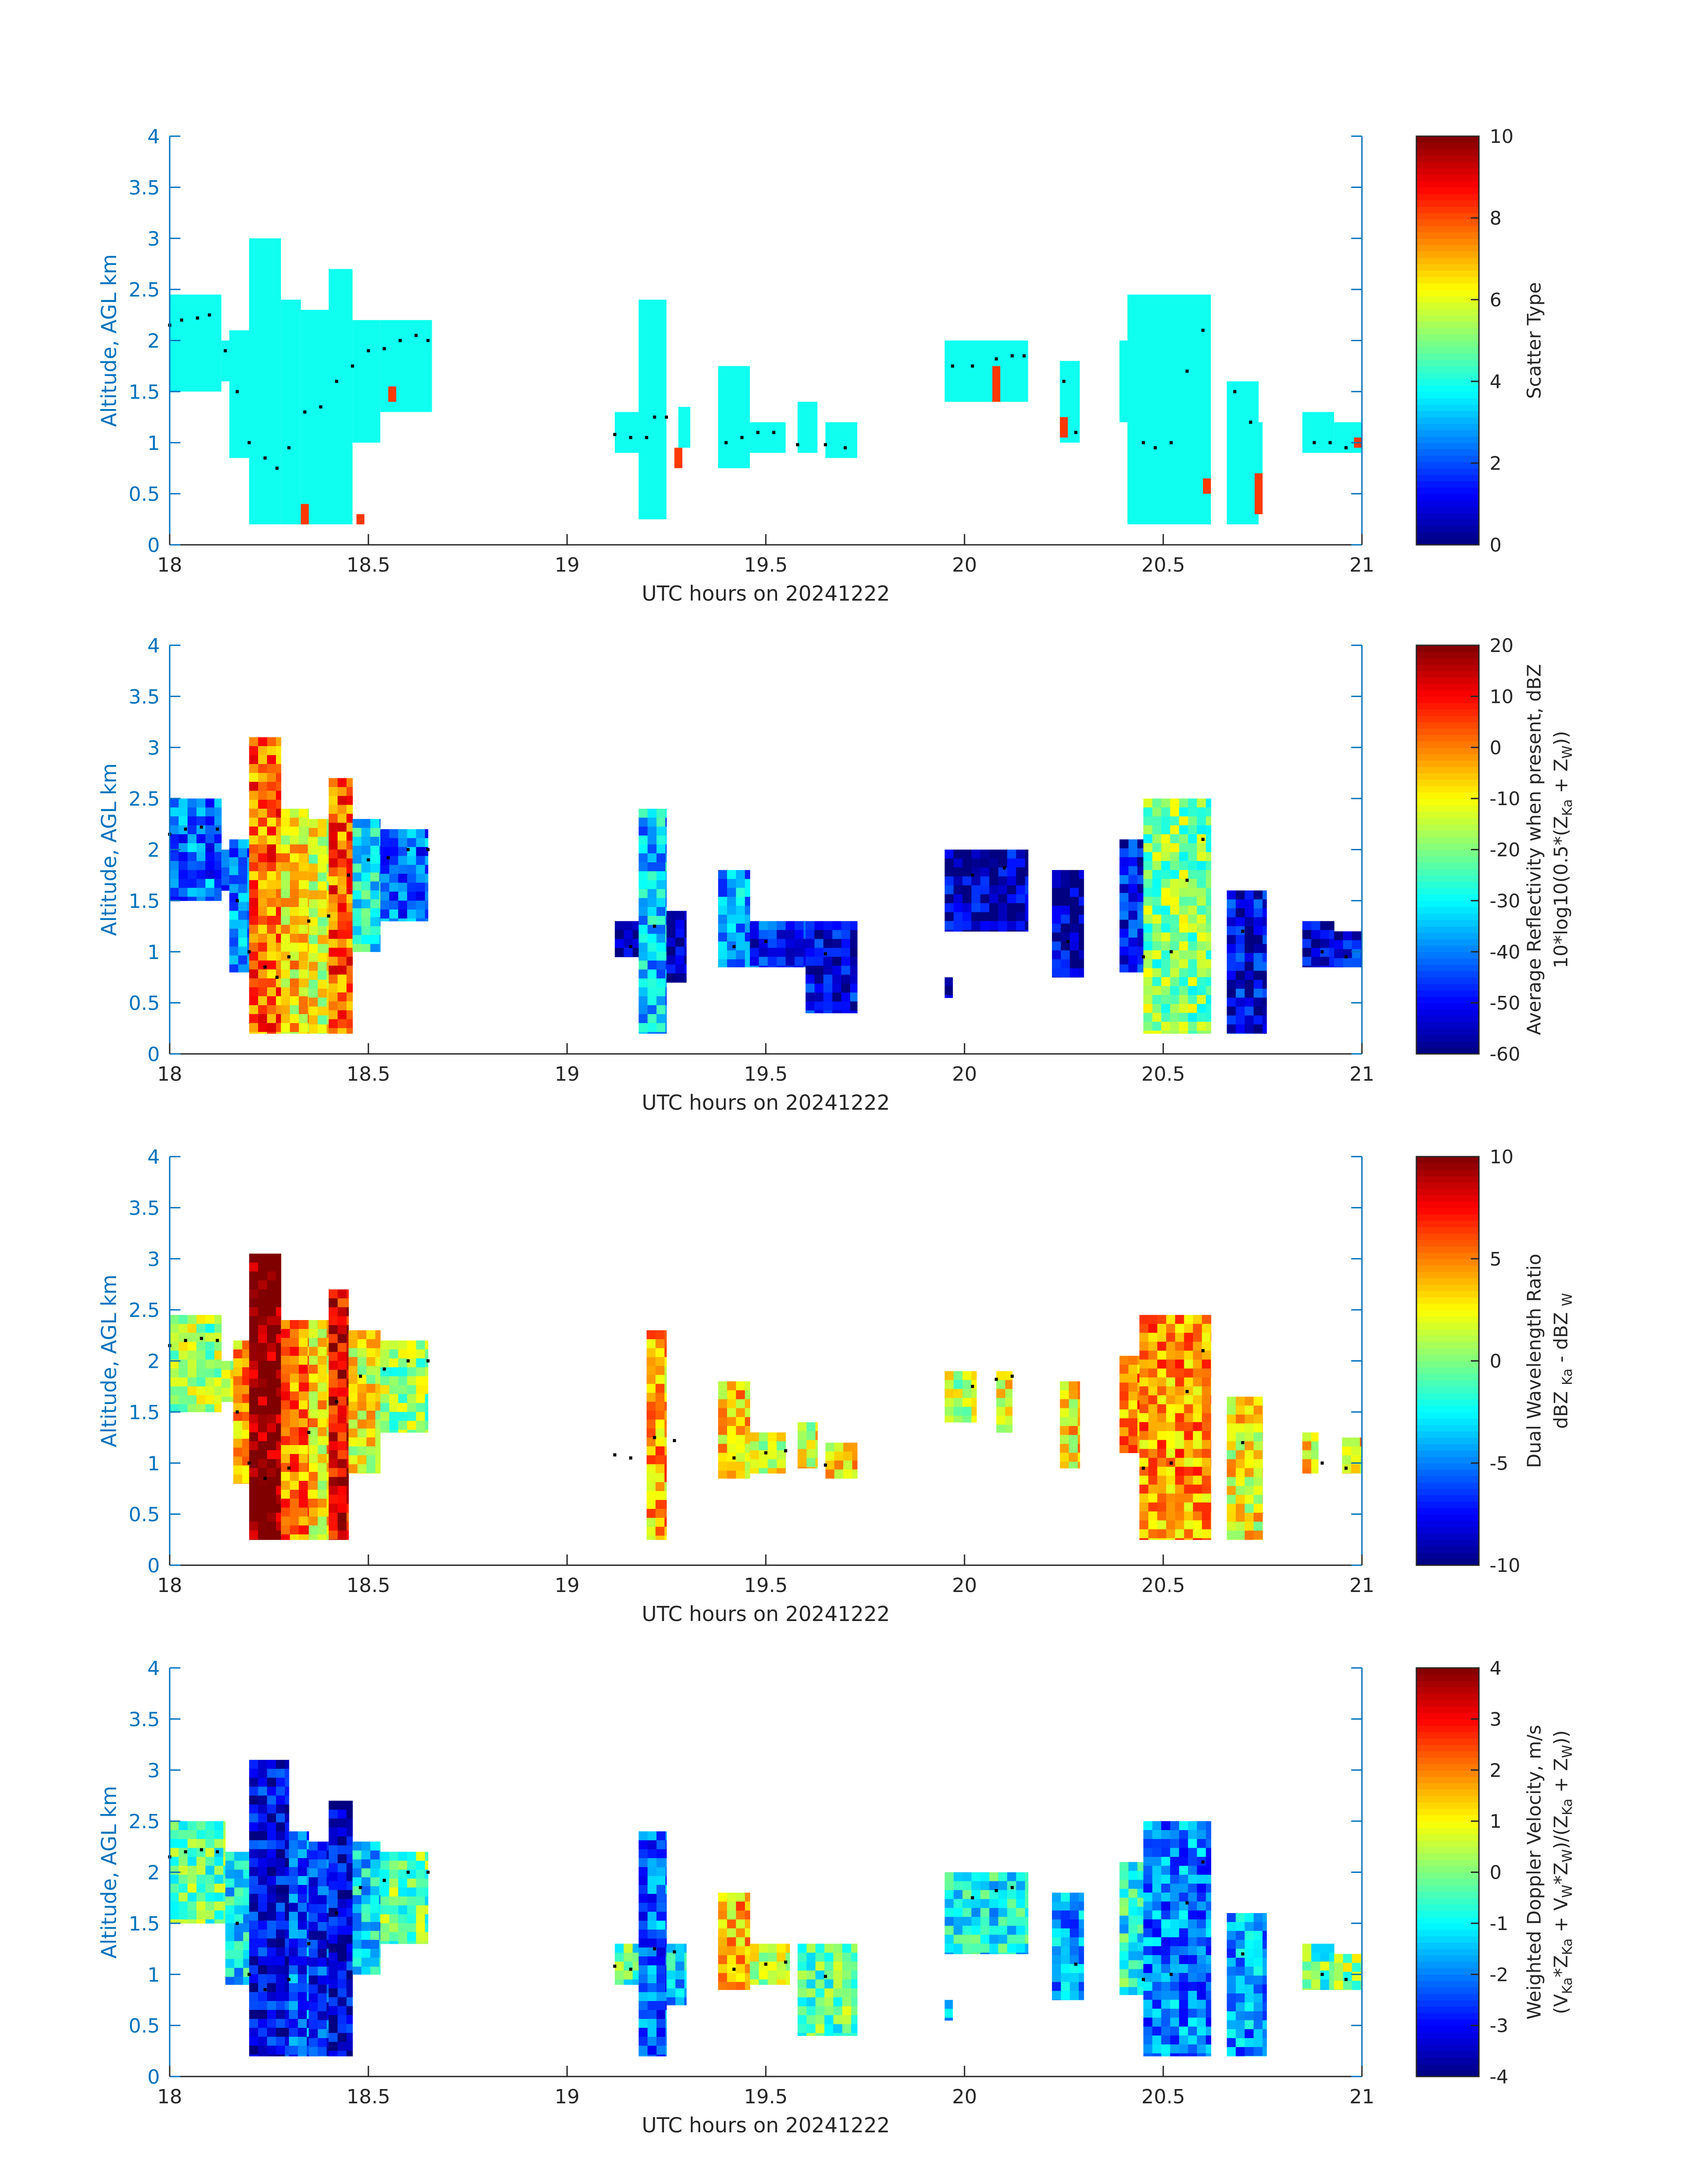  I want to click on x-tick-label: 21, so click(1361, 1074).